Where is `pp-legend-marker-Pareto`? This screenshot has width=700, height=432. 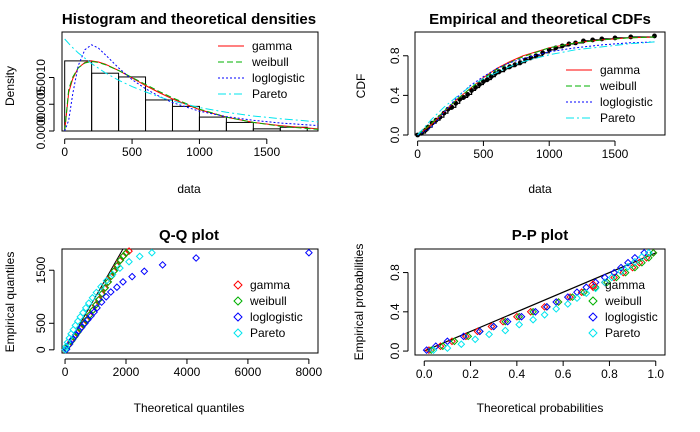 pp-legend-marker-Pareto is located at coordinates (593, 333).